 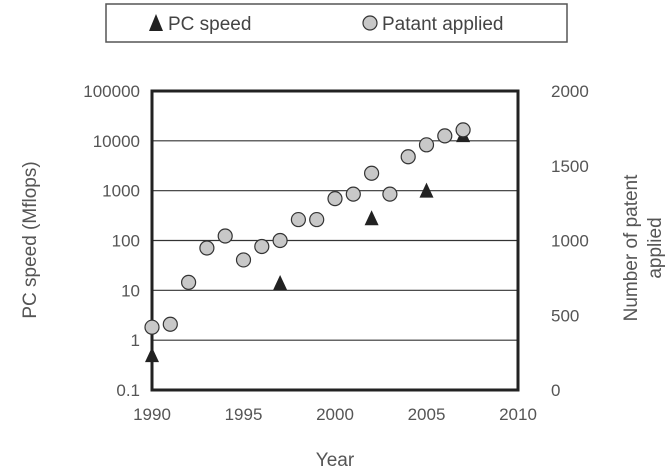 I want to click on y-left-tick-label: 10, so click(x=130, y=290).